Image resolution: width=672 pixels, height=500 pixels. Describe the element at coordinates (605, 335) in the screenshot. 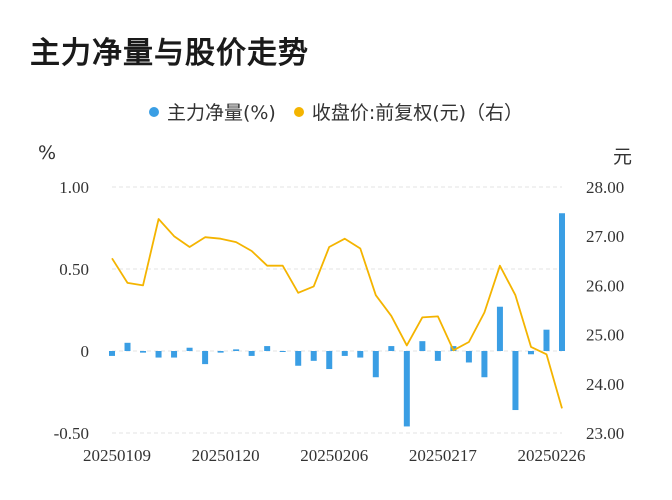

I see `right-tick-label: 25.00` at that location.